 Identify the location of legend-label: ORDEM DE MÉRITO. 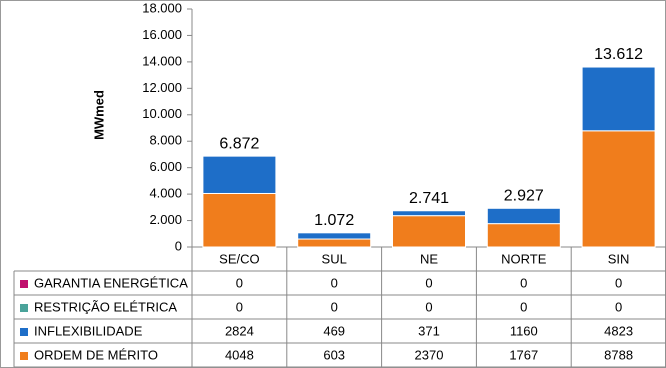
(96, 354).